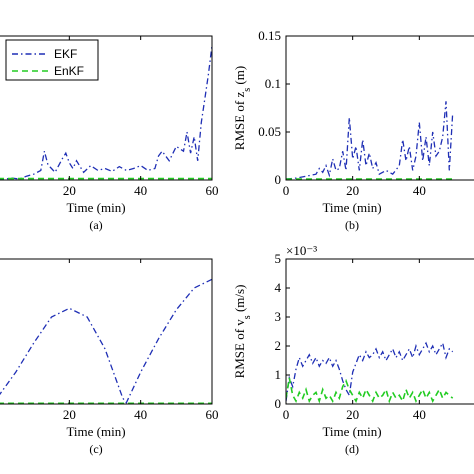 This screenshot has height=474, width=474. Describe the element at coordinates (278, 345) in the screenshot. I see `y-tick-label: 2` at that location.